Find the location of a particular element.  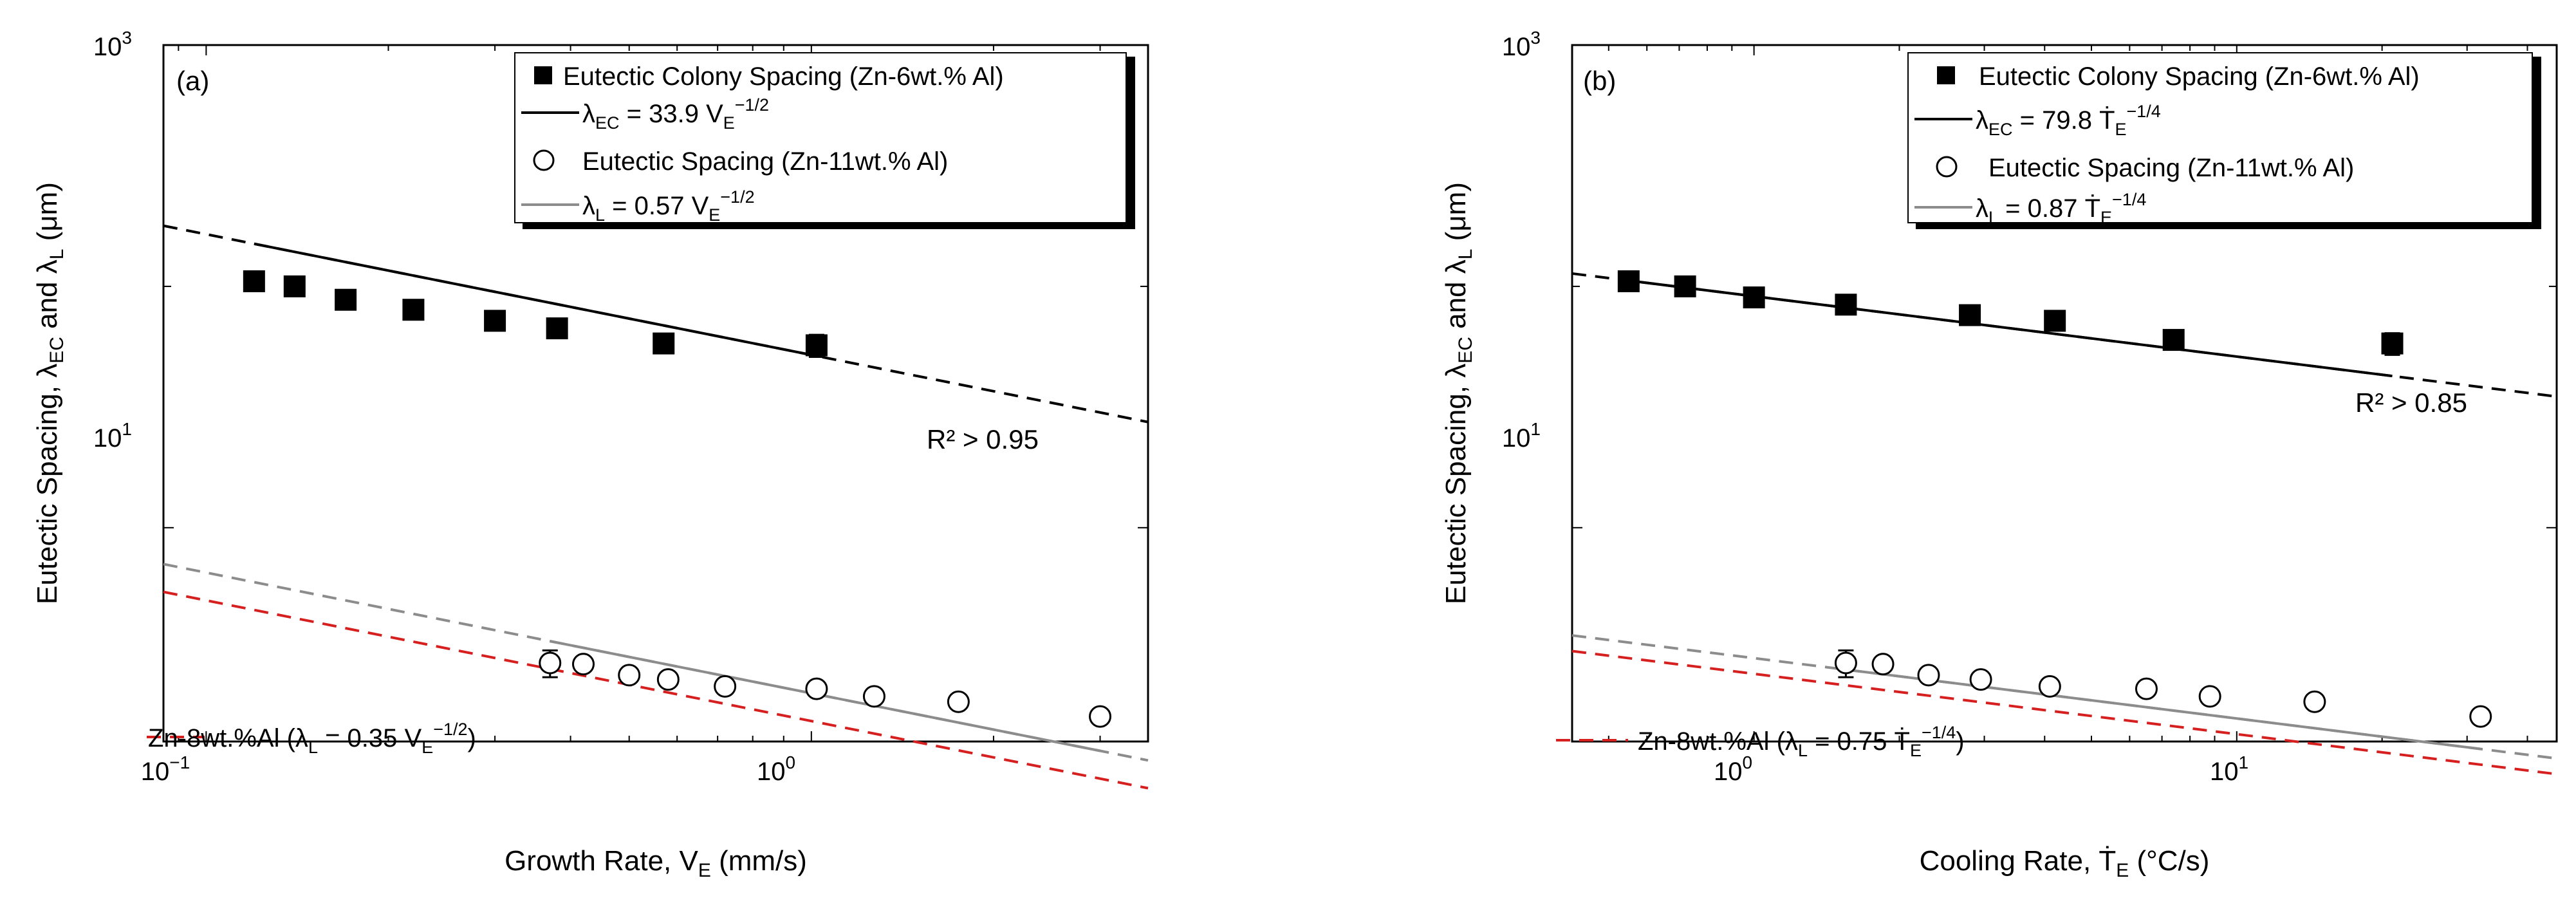

reference-fit-label: Zn-8wt.%Al (λL = 0.75 ṪE−1/4) is located at coordinates (1801, 741).